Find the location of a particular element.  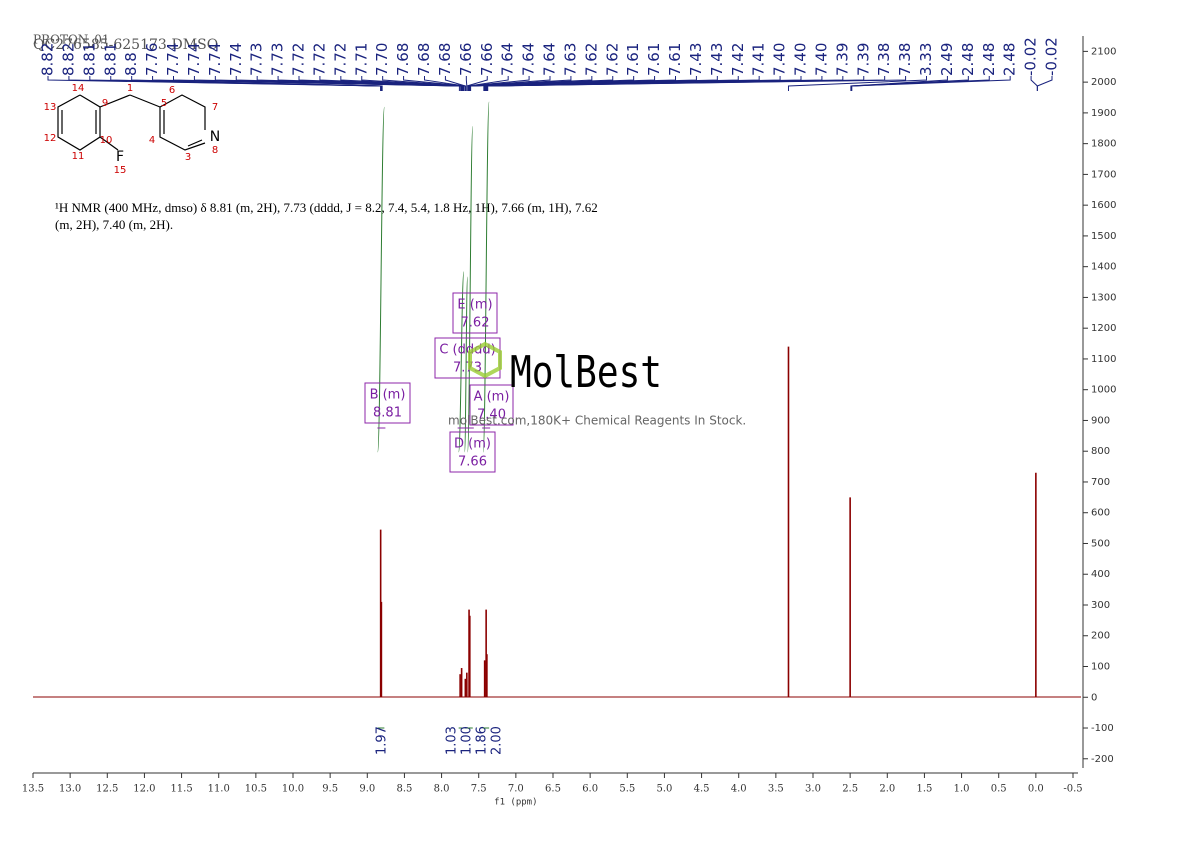

multiplet-name: B (m) is located at coordinates (388, 395).